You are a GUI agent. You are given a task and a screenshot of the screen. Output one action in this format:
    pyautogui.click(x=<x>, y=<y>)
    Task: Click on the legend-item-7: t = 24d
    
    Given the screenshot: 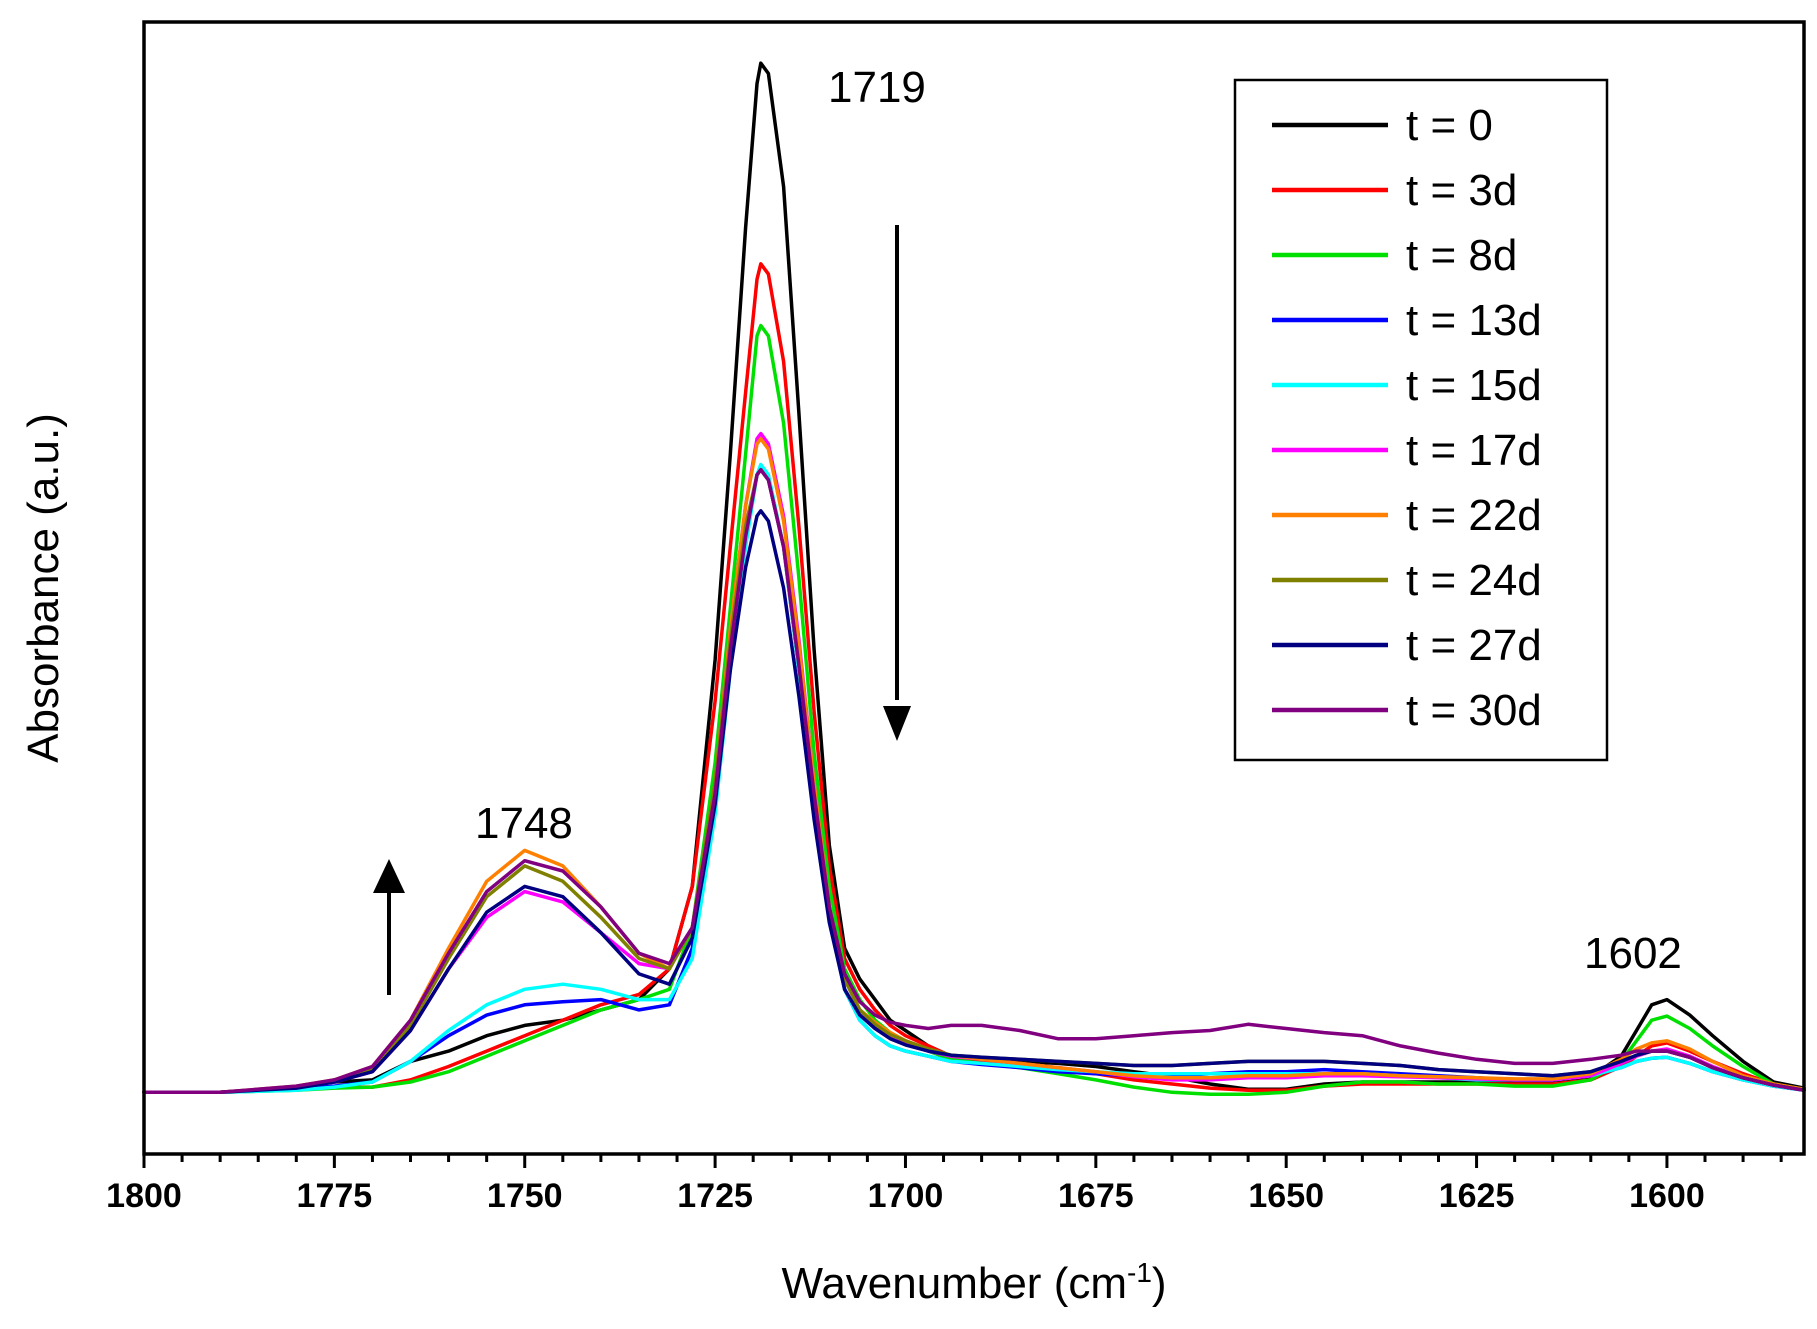 What is the action you would take?
    pyautogui.click(x=1407, y=580)
    